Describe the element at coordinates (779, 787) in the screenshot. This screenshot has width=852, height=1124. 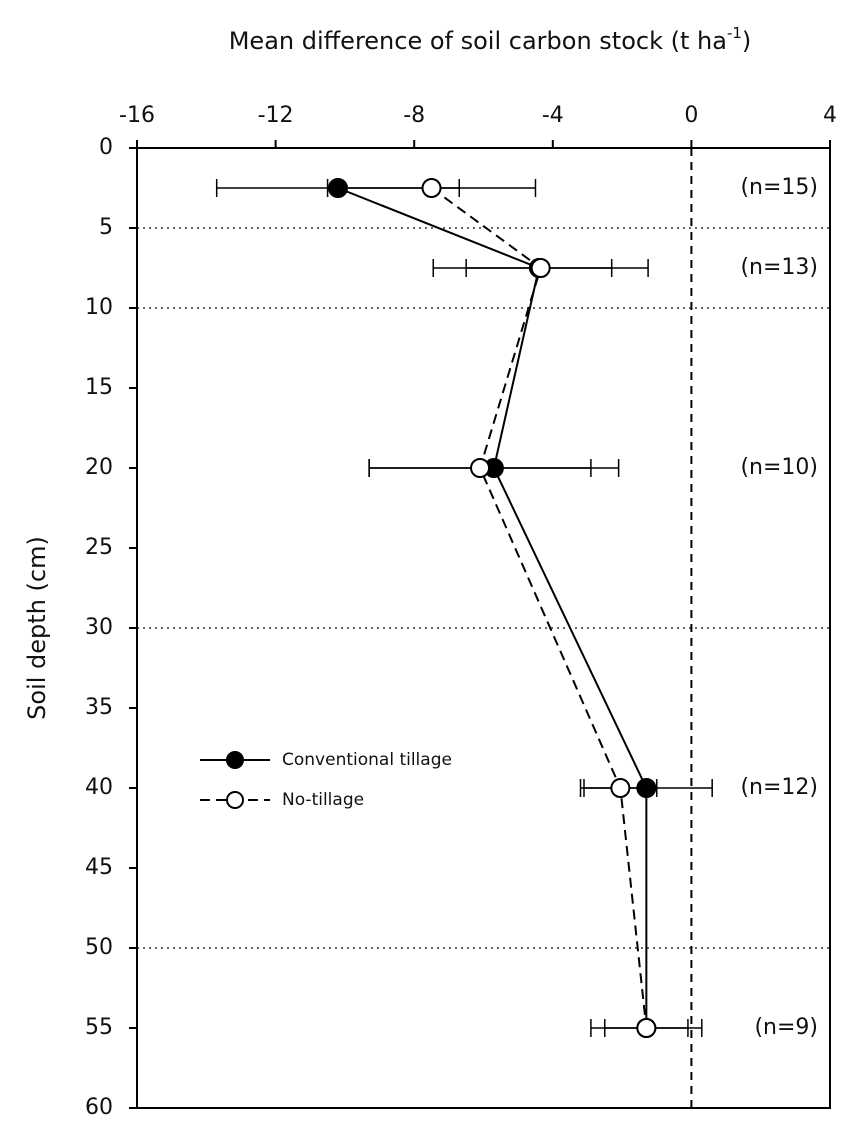
I see `sample-size: (n=12)` at that location.